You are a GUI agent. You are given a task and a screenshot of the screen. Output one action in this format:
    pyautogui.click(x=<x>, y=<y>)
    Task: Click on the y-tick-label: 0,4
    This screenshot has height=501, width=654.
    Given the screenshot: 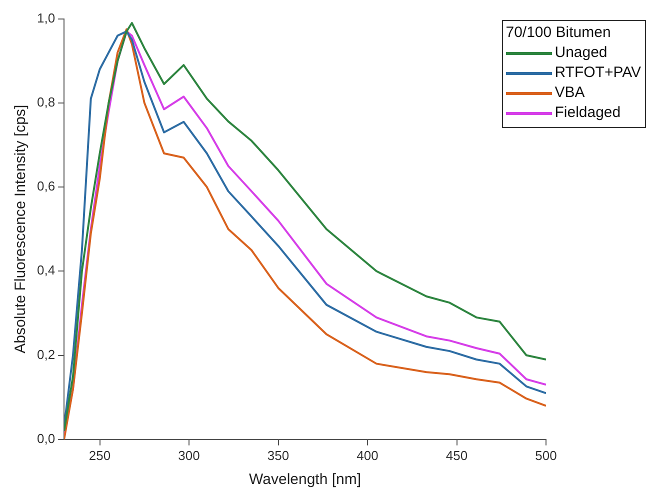 What is the action you would take?
    pyautogui.click(x=46, y=270)
    